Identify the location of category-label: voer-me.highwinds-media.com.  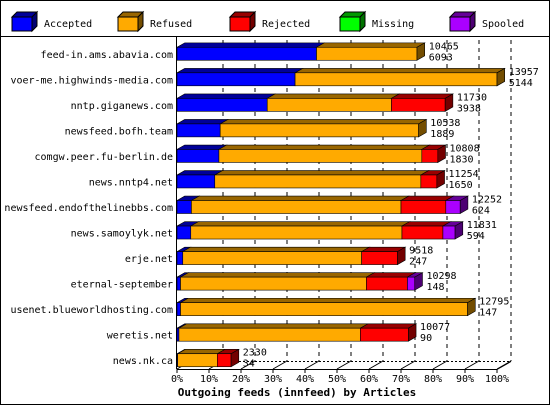
(91, 80).